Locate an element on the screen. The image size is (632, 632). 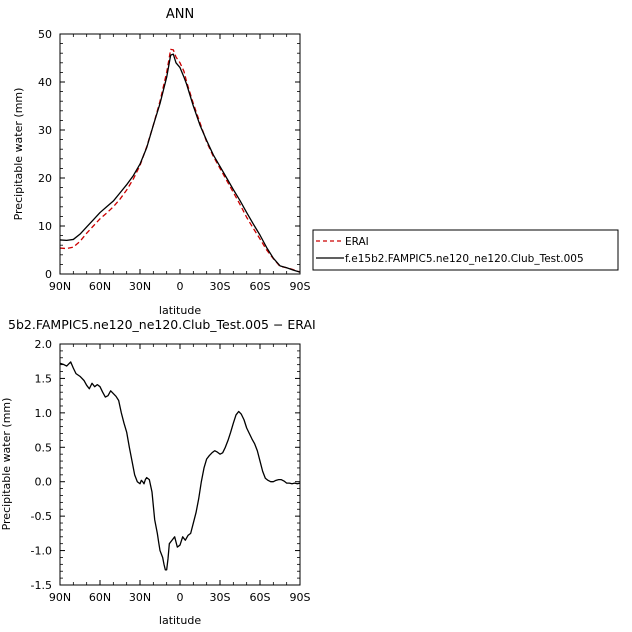
top-series-line-a-erai is located at coordinates (180, 160).